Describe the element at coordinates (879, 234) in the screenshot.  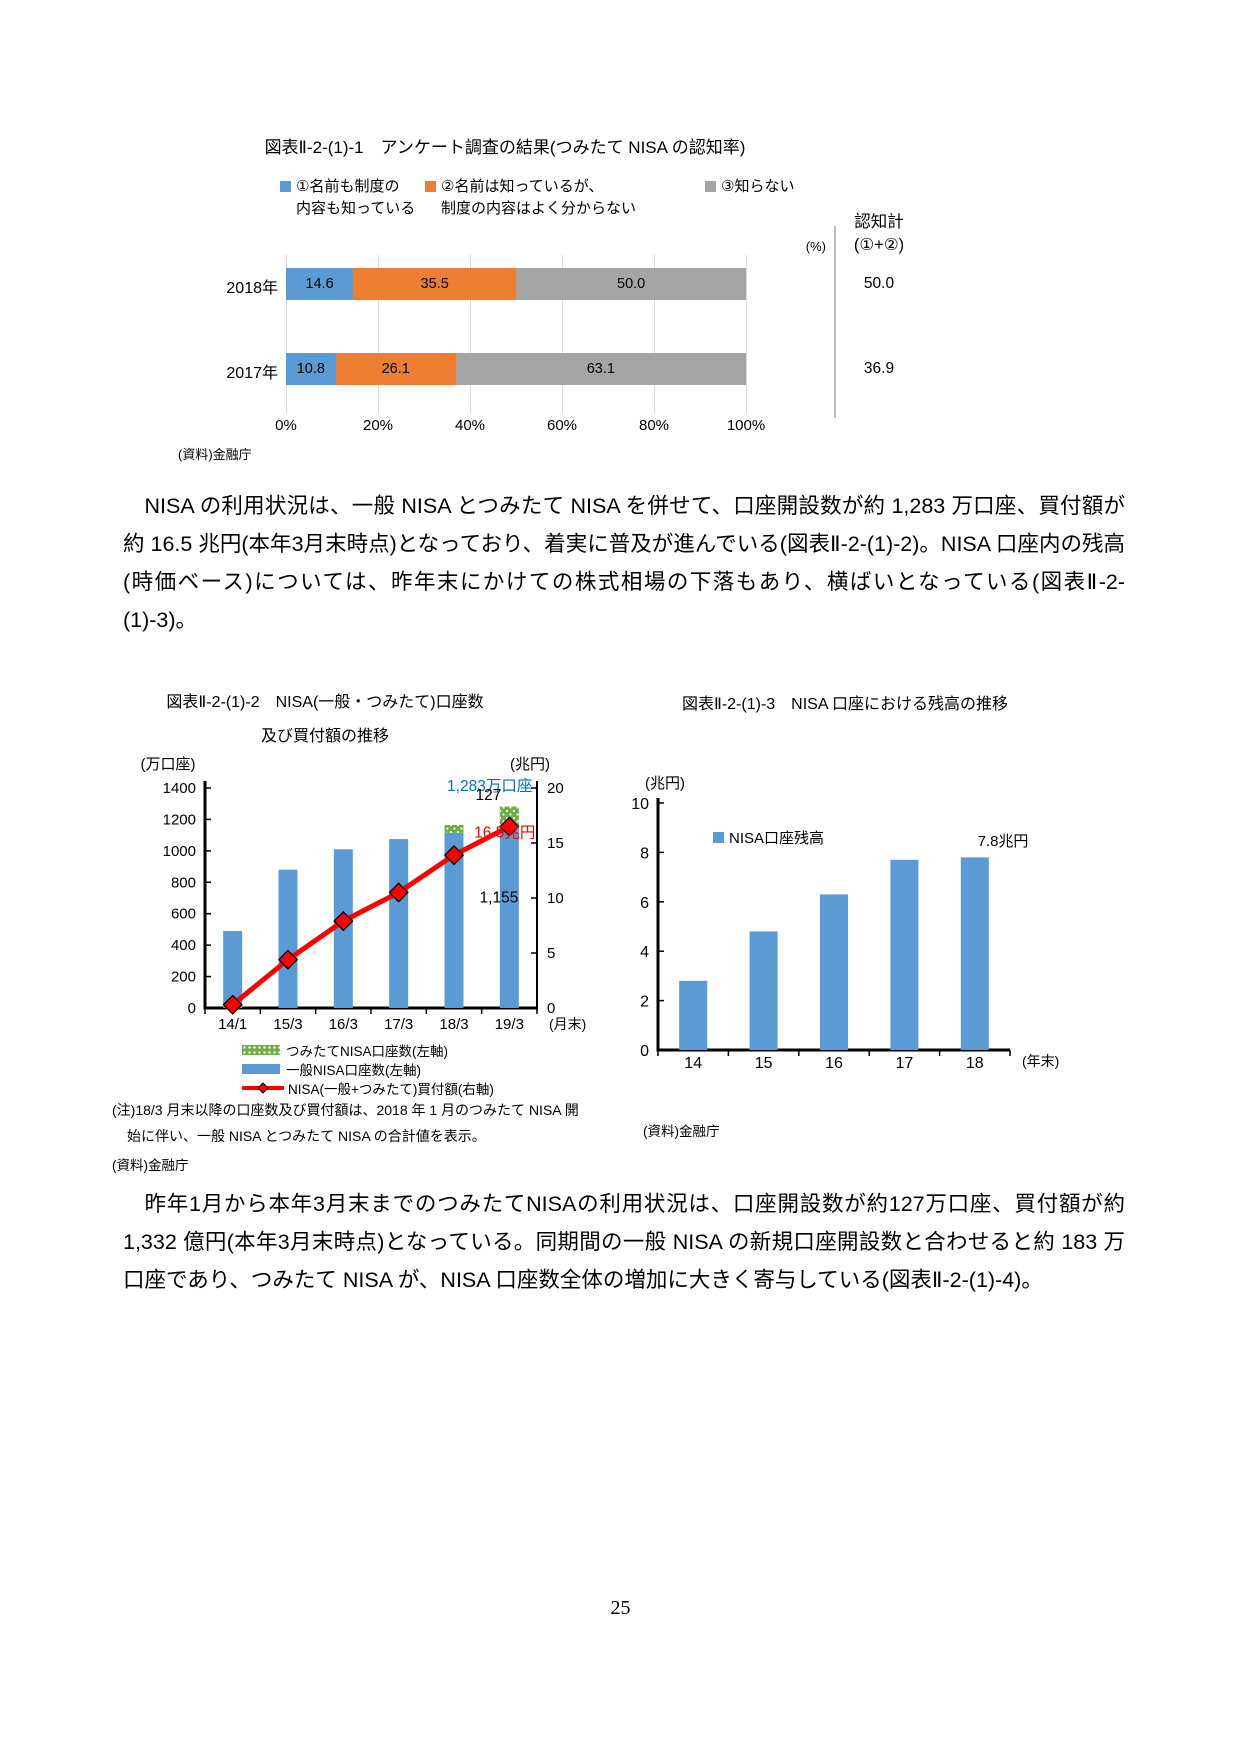
I see `totals-header: 認知計 (①+②)` at that location.